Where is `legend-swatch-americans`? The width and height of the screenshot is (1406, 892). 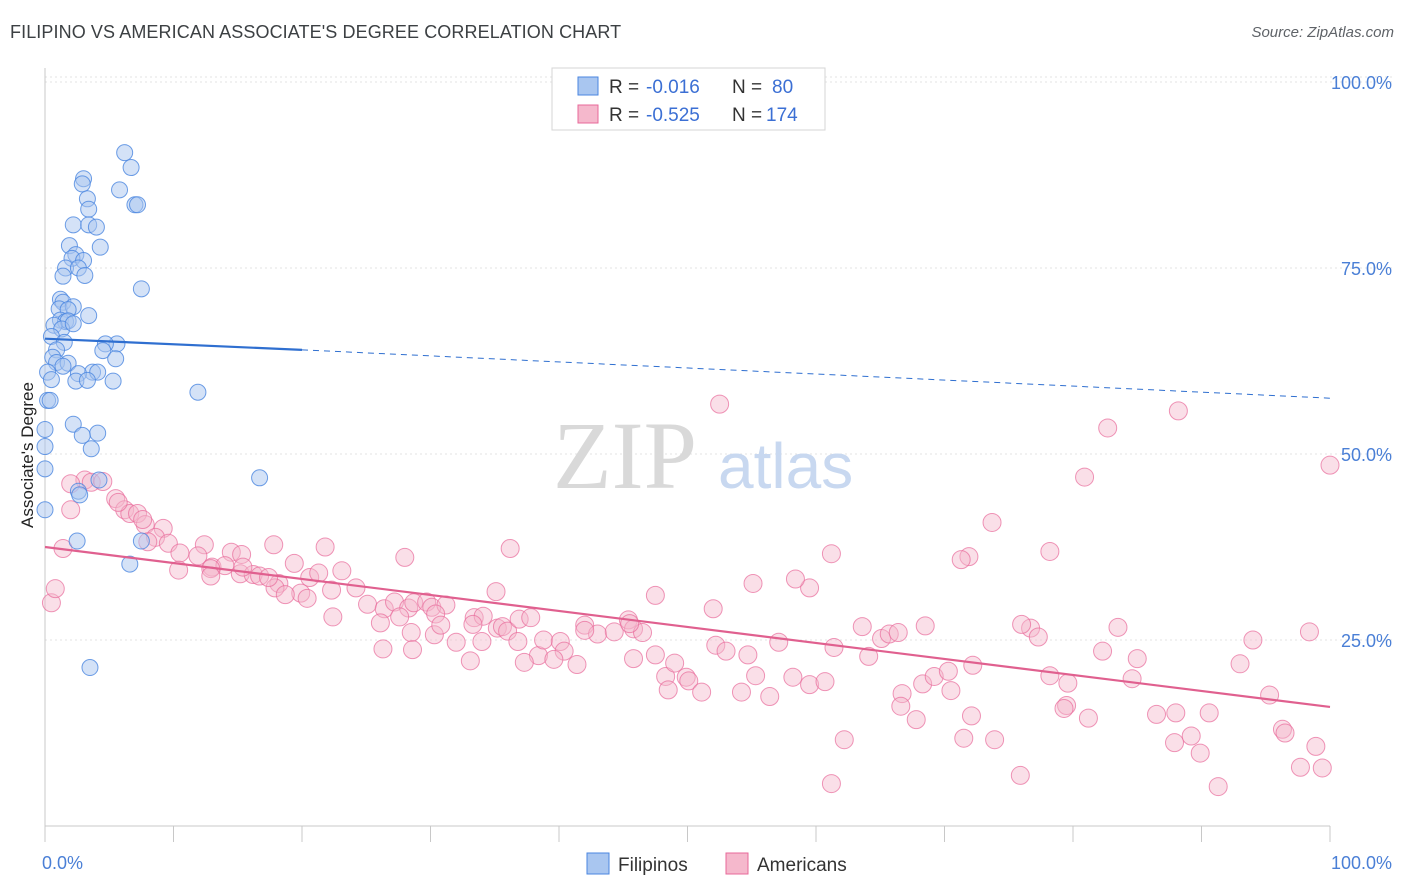 legend-swatch-americans is located at coordinates (588, 114).